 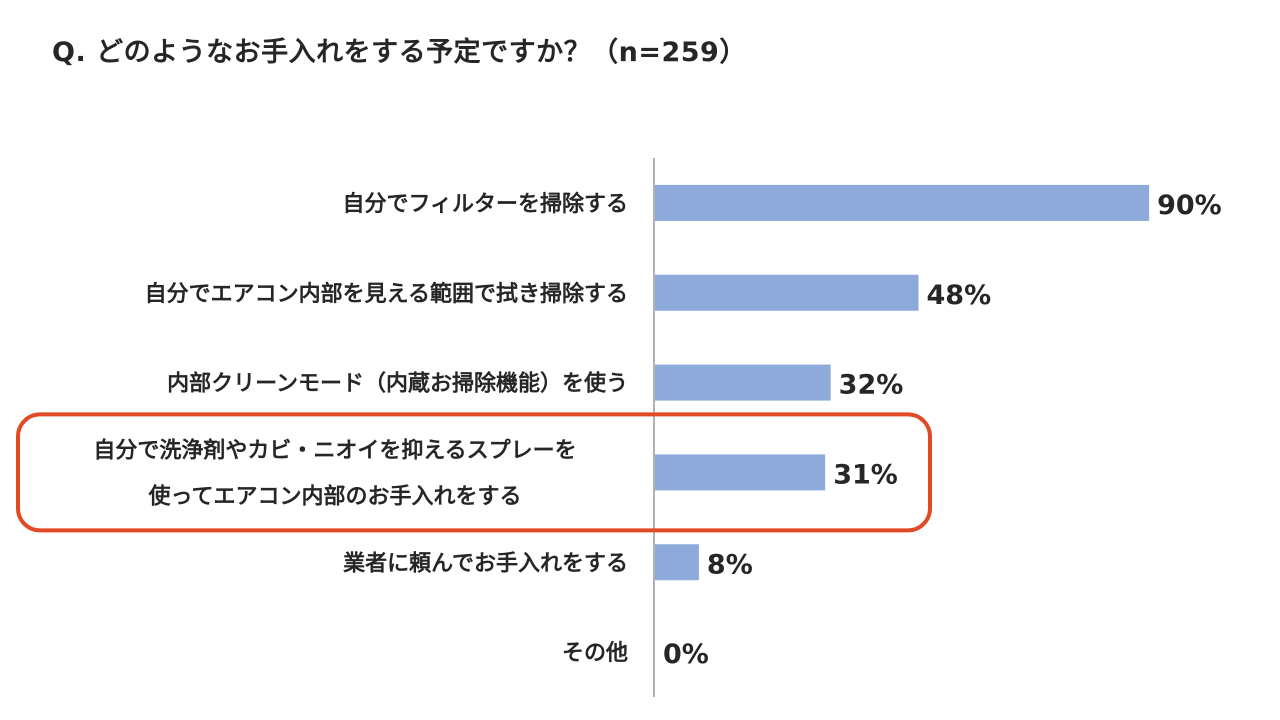 What do you see at coordinates (686, 654) in the screenshot?
I see `value-label: 0%` at bounding box center [686, 654].